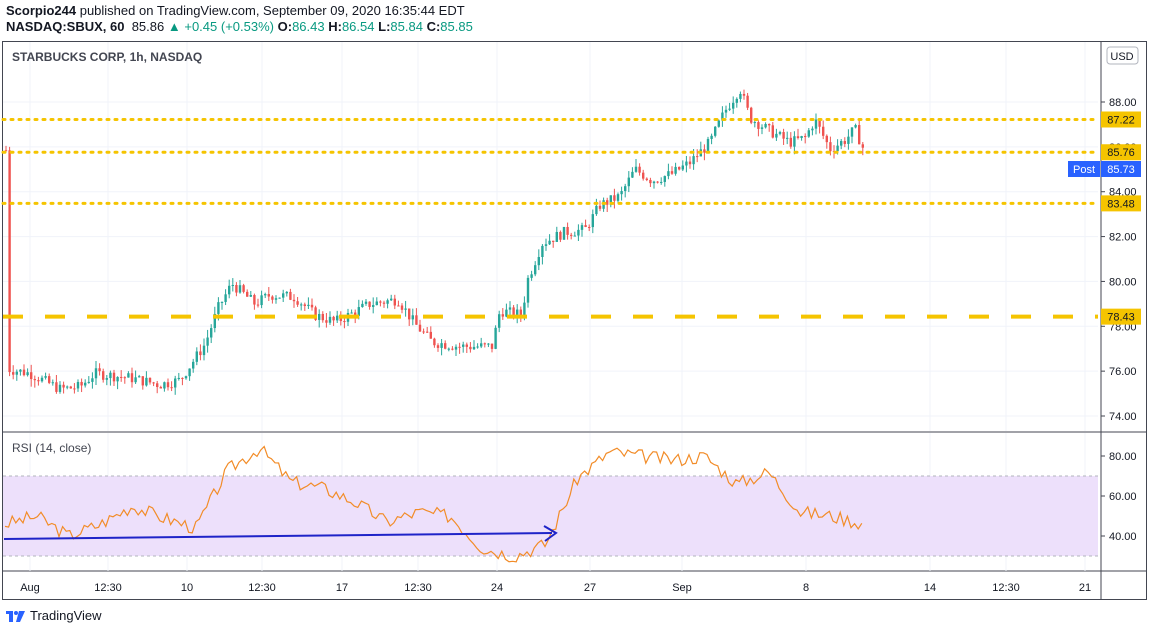  Describe the element at coordinates (1123, 457) in the screenshot. I see `rsi-tick-label: 80.00` at that location.